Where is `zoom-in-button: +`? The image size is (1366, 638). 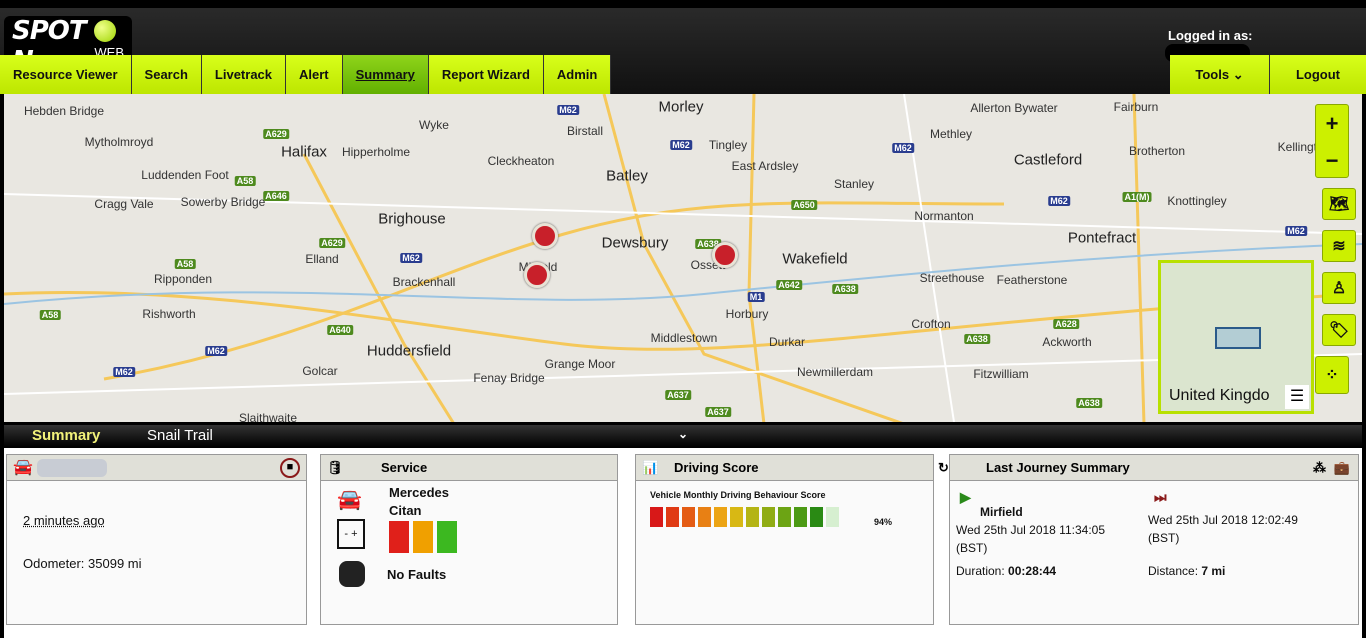 zoom-in-button: + is located at coordinates (1332, 123).